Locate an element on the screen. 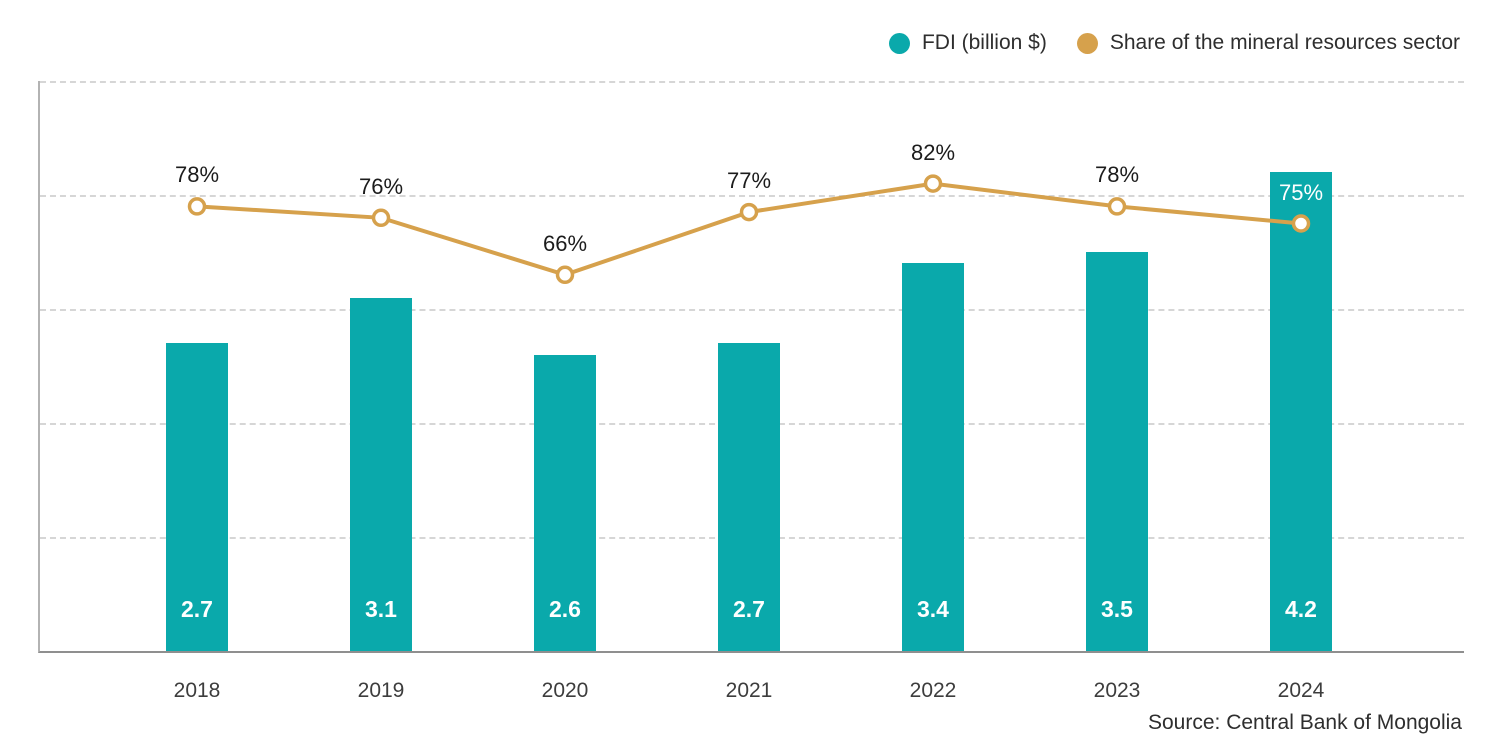 This screenshot has width=1500, height=735. legend-item-fdi: FDI (billion $) is located at coordinates (967, 43).